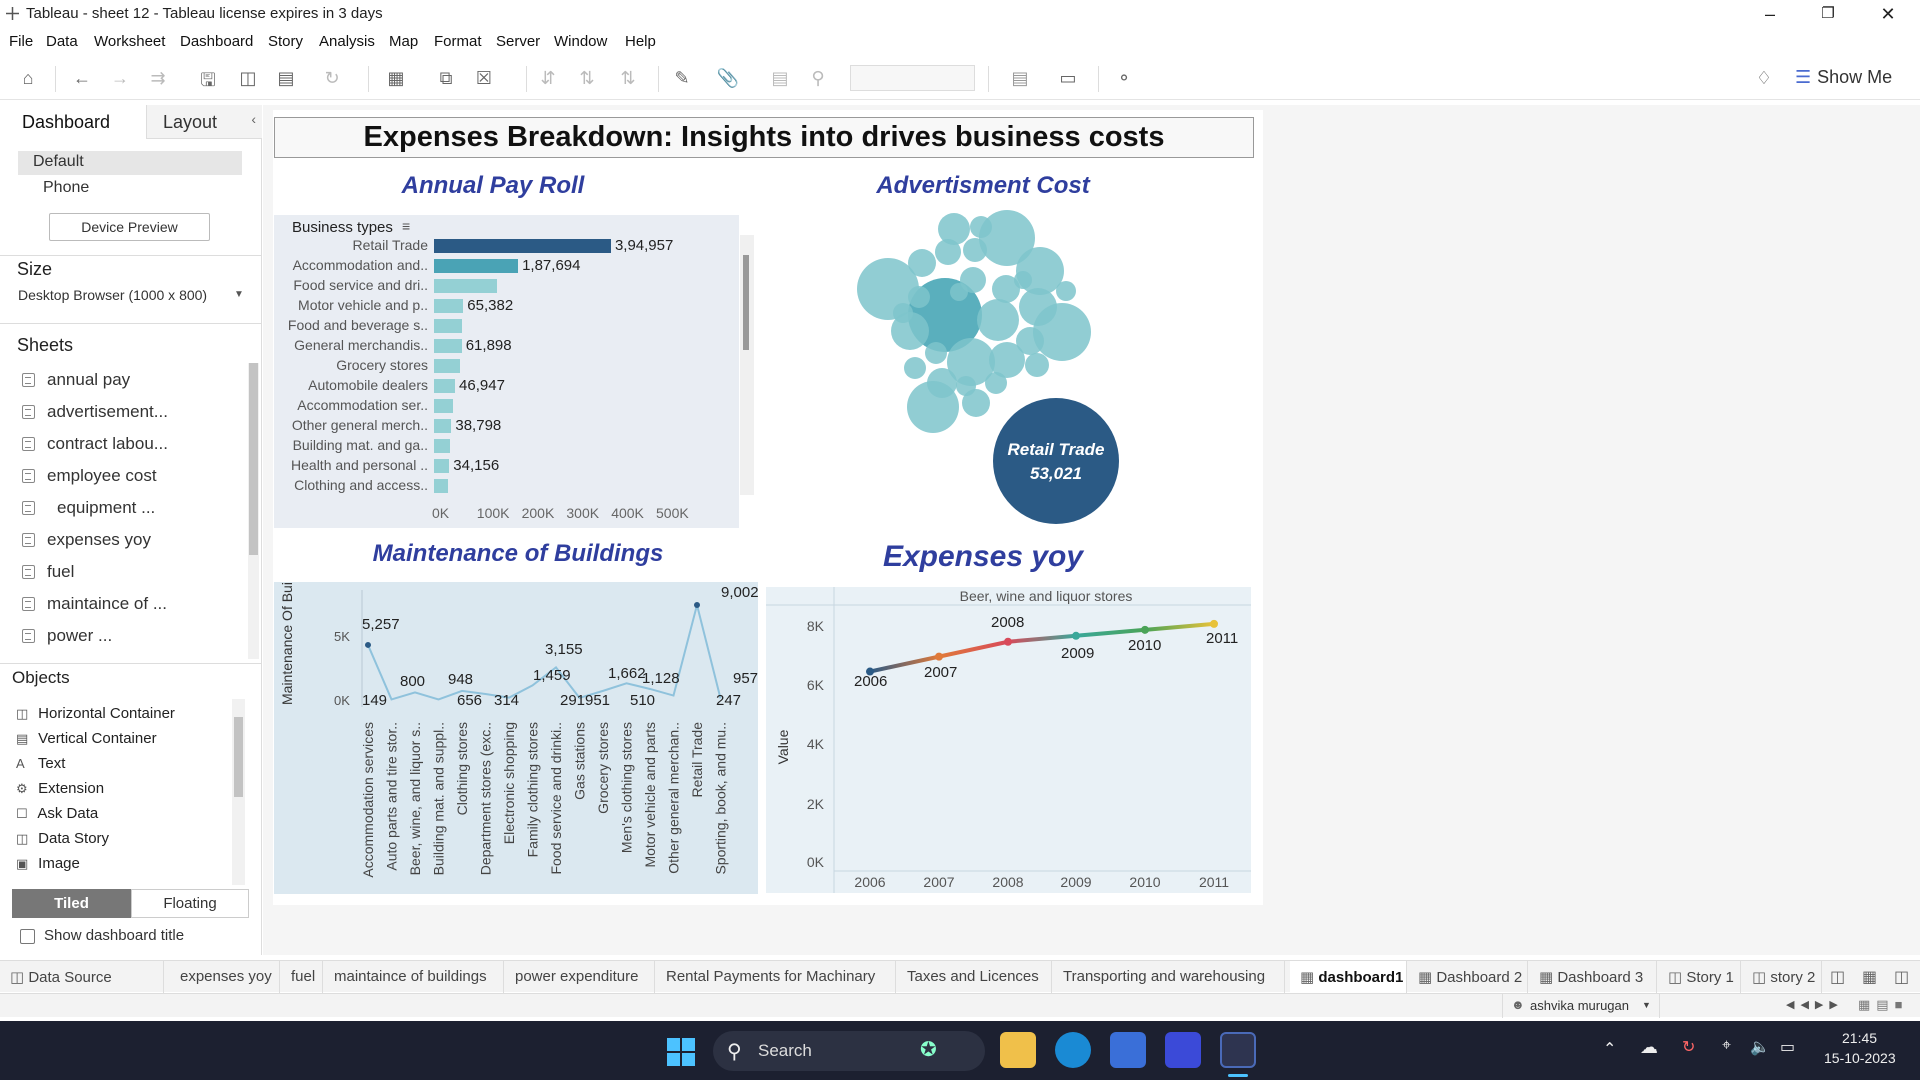 Image resolution: width=1920 pixels, height=1080 pixels. I want to click on save-icon: 🖫, so click(208, 80).